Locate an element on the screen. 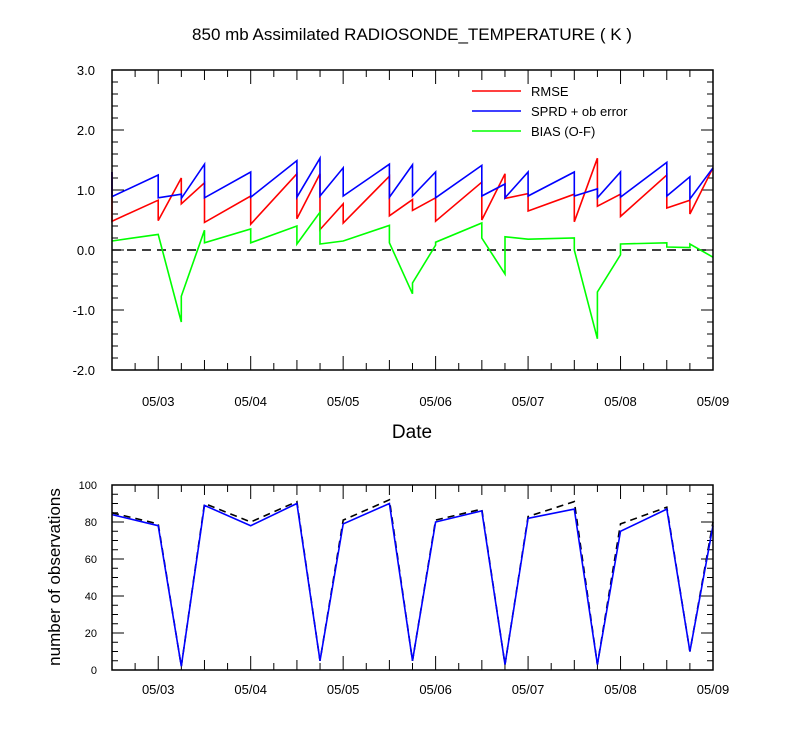 This screenshot has width=800, height=755. legend-label-bias-o-f: BIAS (O-F) is located at coordinates (563, 131).